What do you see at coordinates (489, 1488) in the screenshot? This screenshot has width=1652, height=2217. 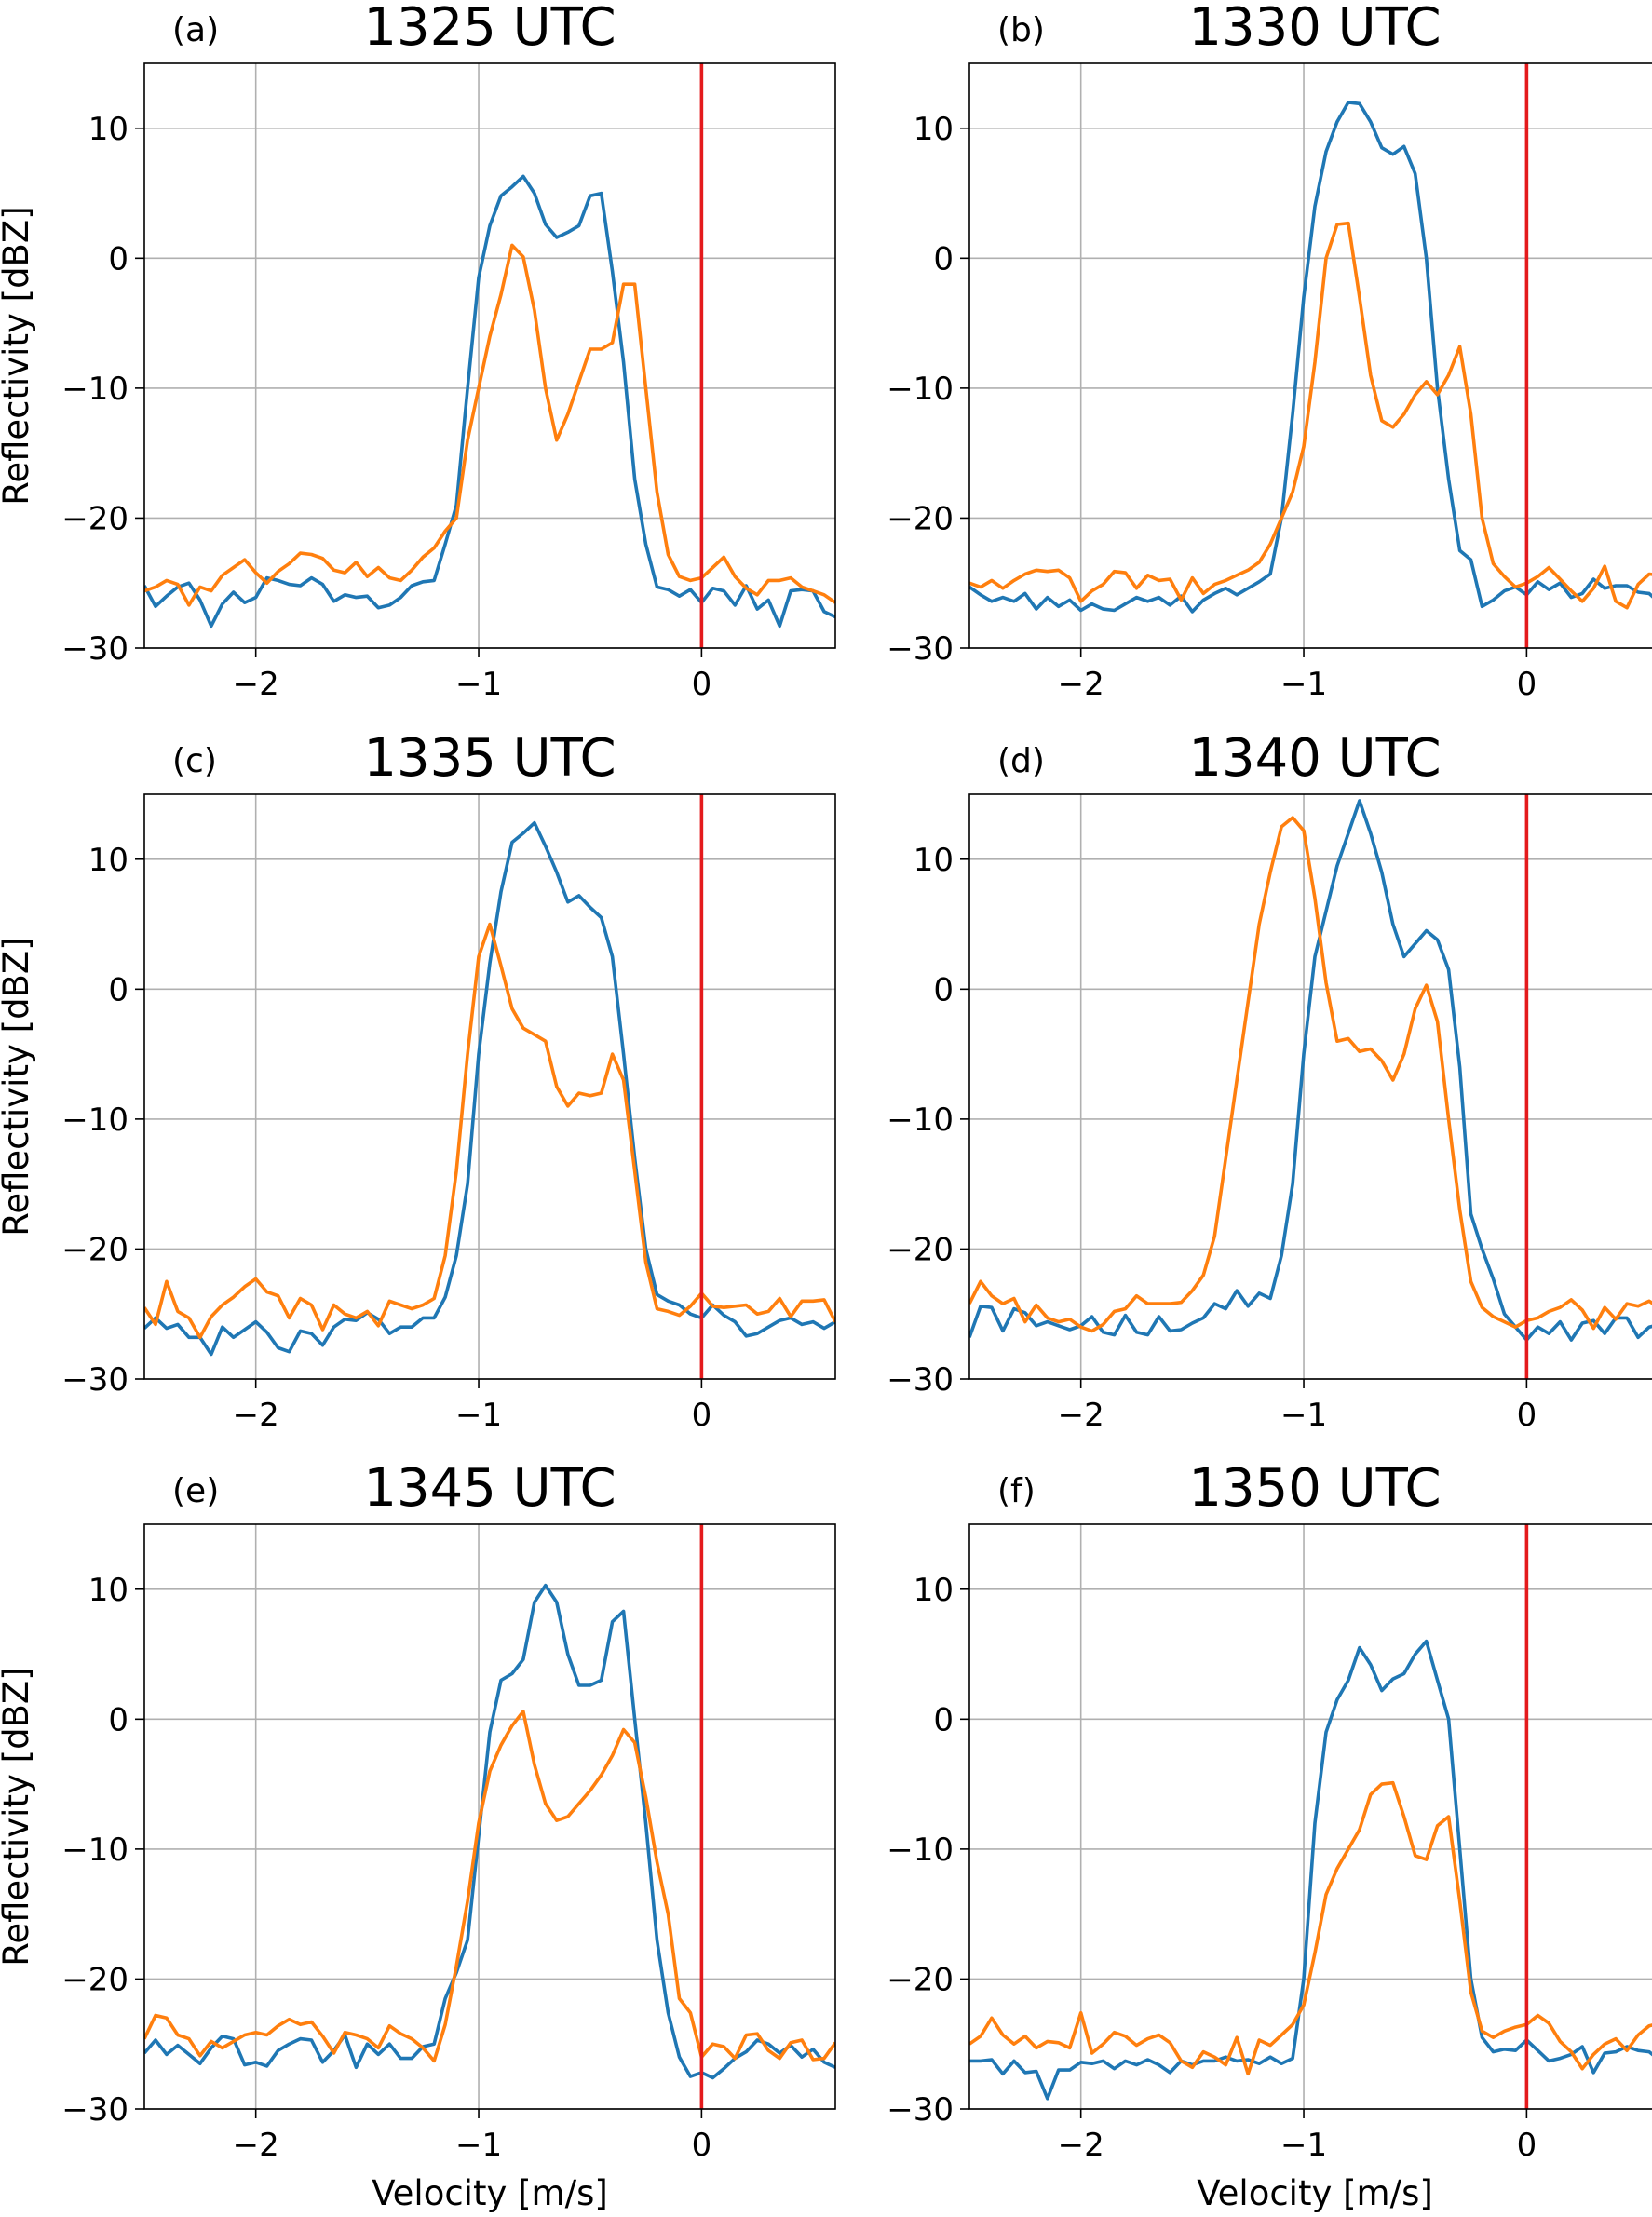 I see `panel-title: 1345 UTC` at bounding box center [489, 1488].